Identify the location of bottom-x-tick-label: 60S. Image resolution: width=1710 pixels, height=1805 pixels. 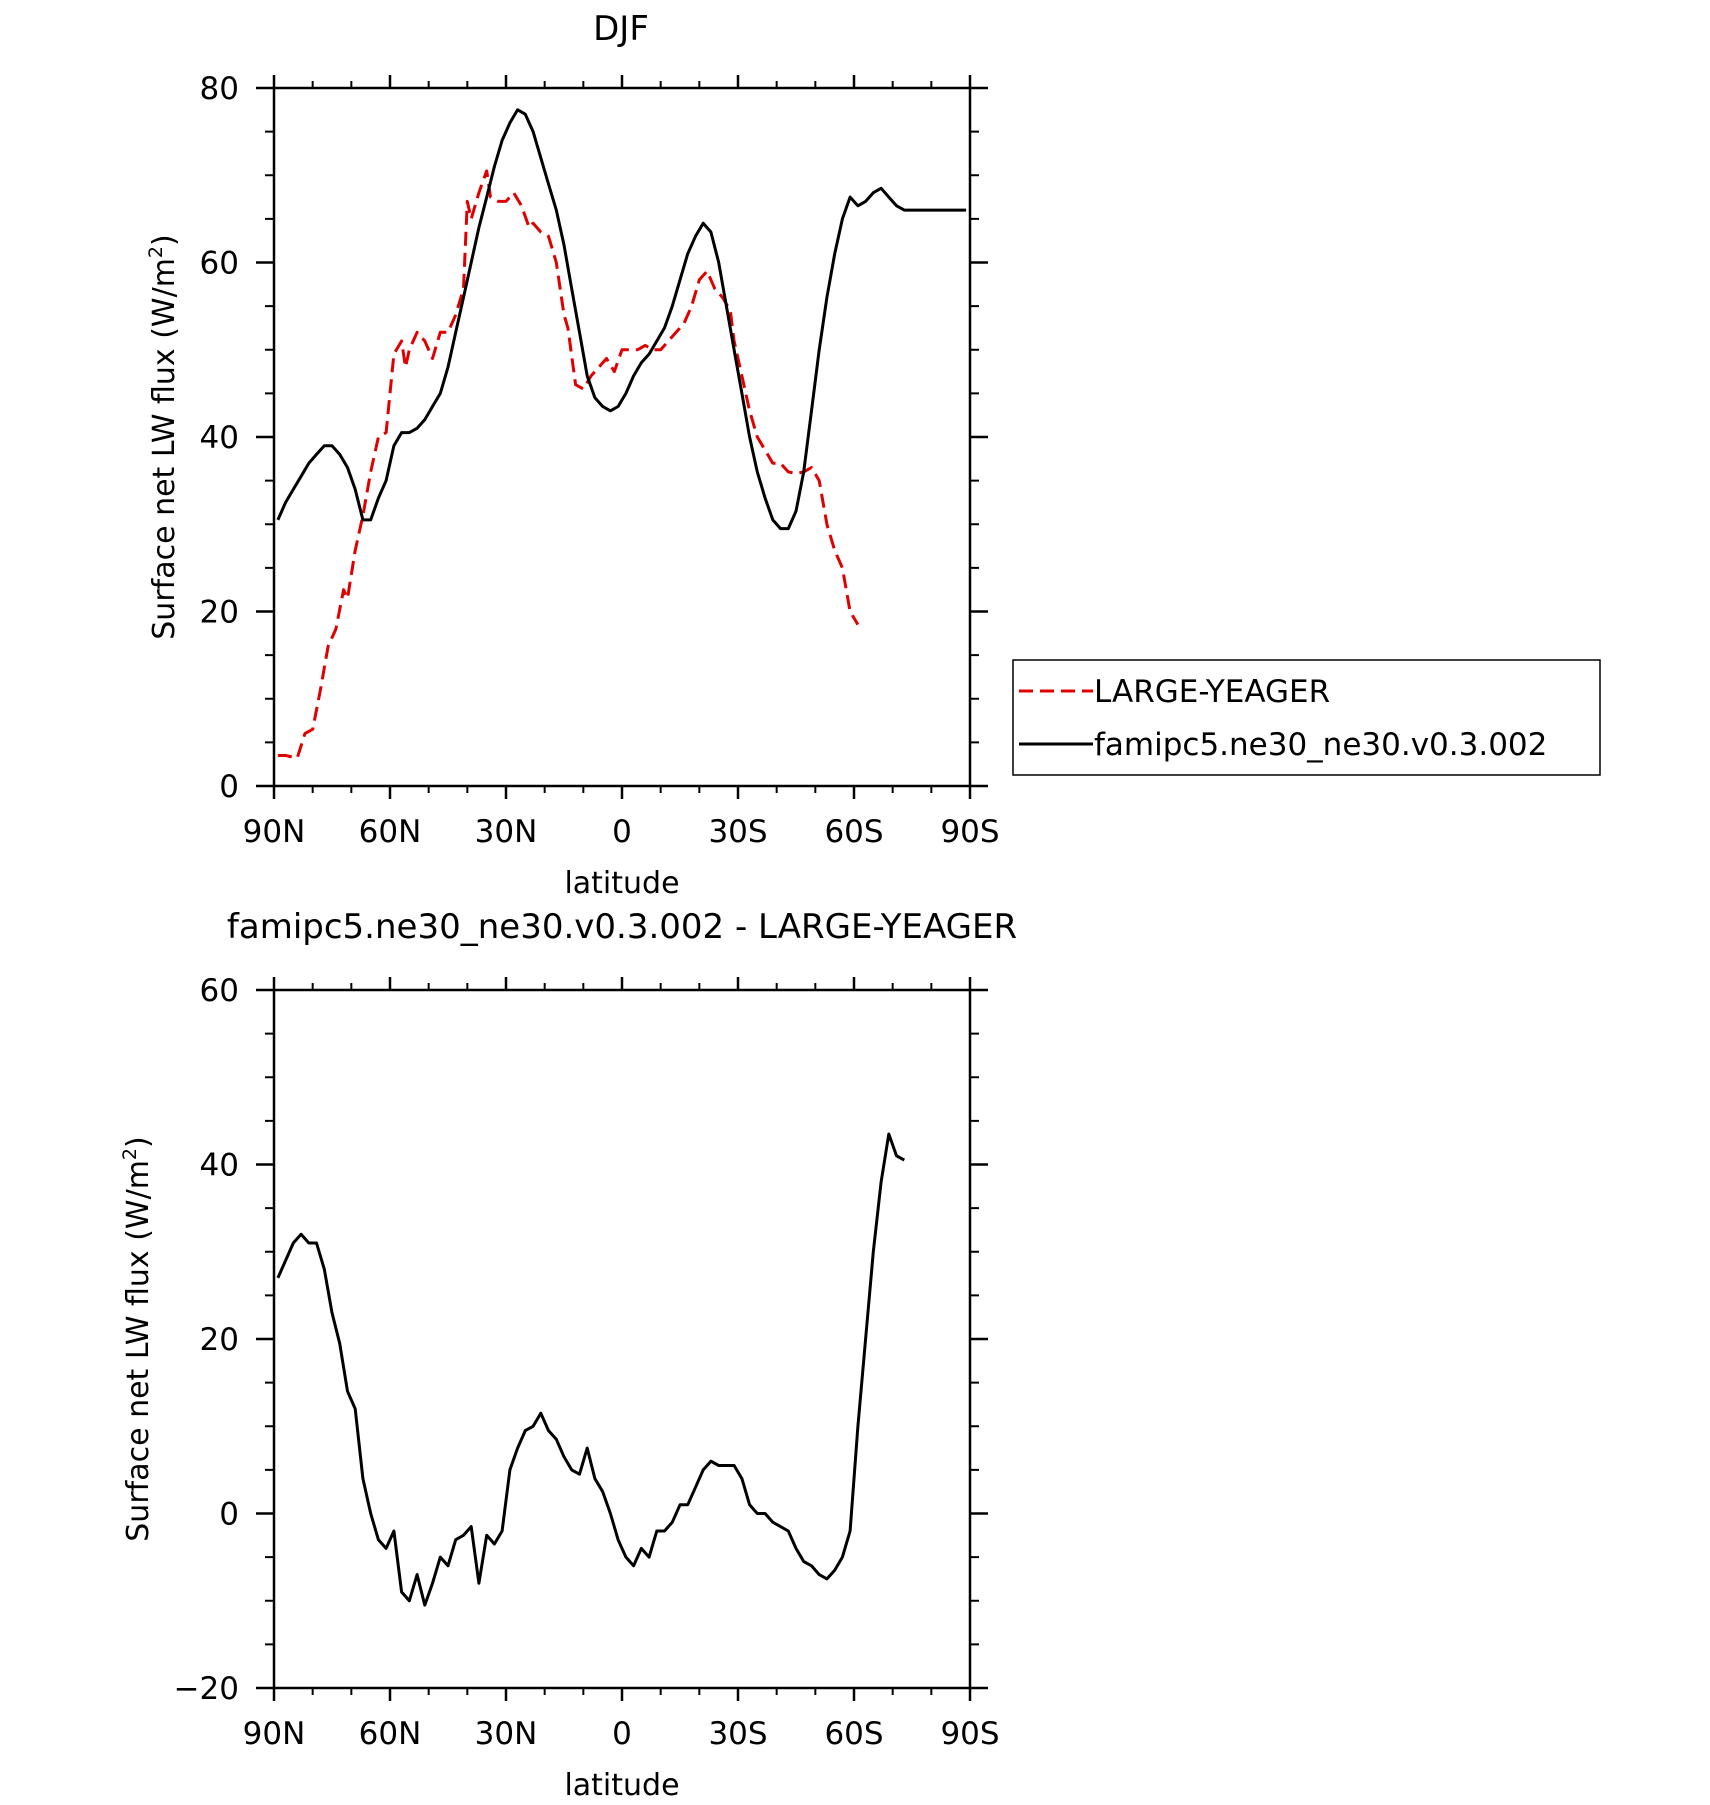
(853, 1734).